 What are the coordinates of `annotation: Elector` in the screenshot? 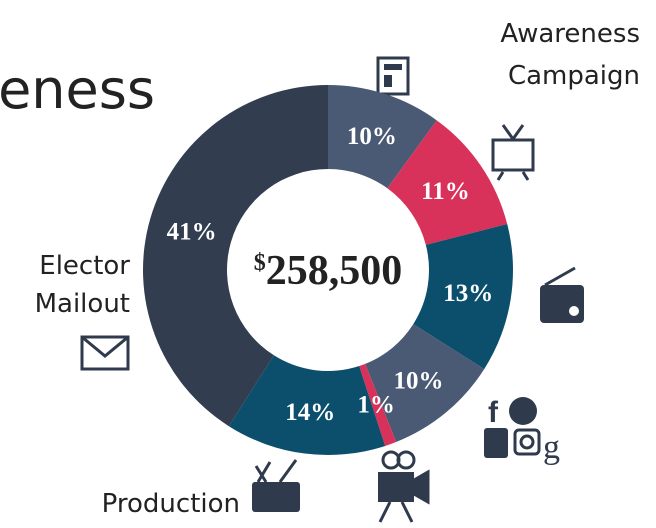 It's located at (84, 266).